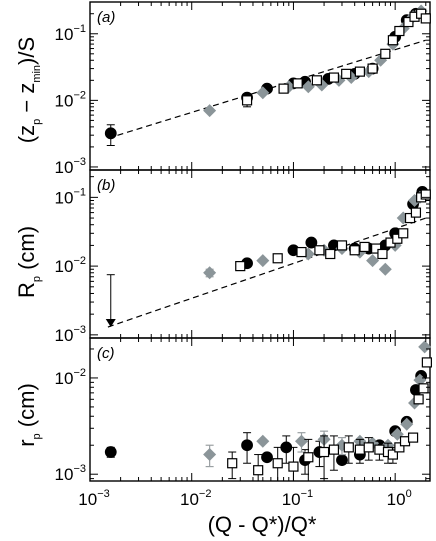  Describe the element at coordinates (205, 494) in the screenshot. I see `x-tick-label-exponent: −2` at that location.